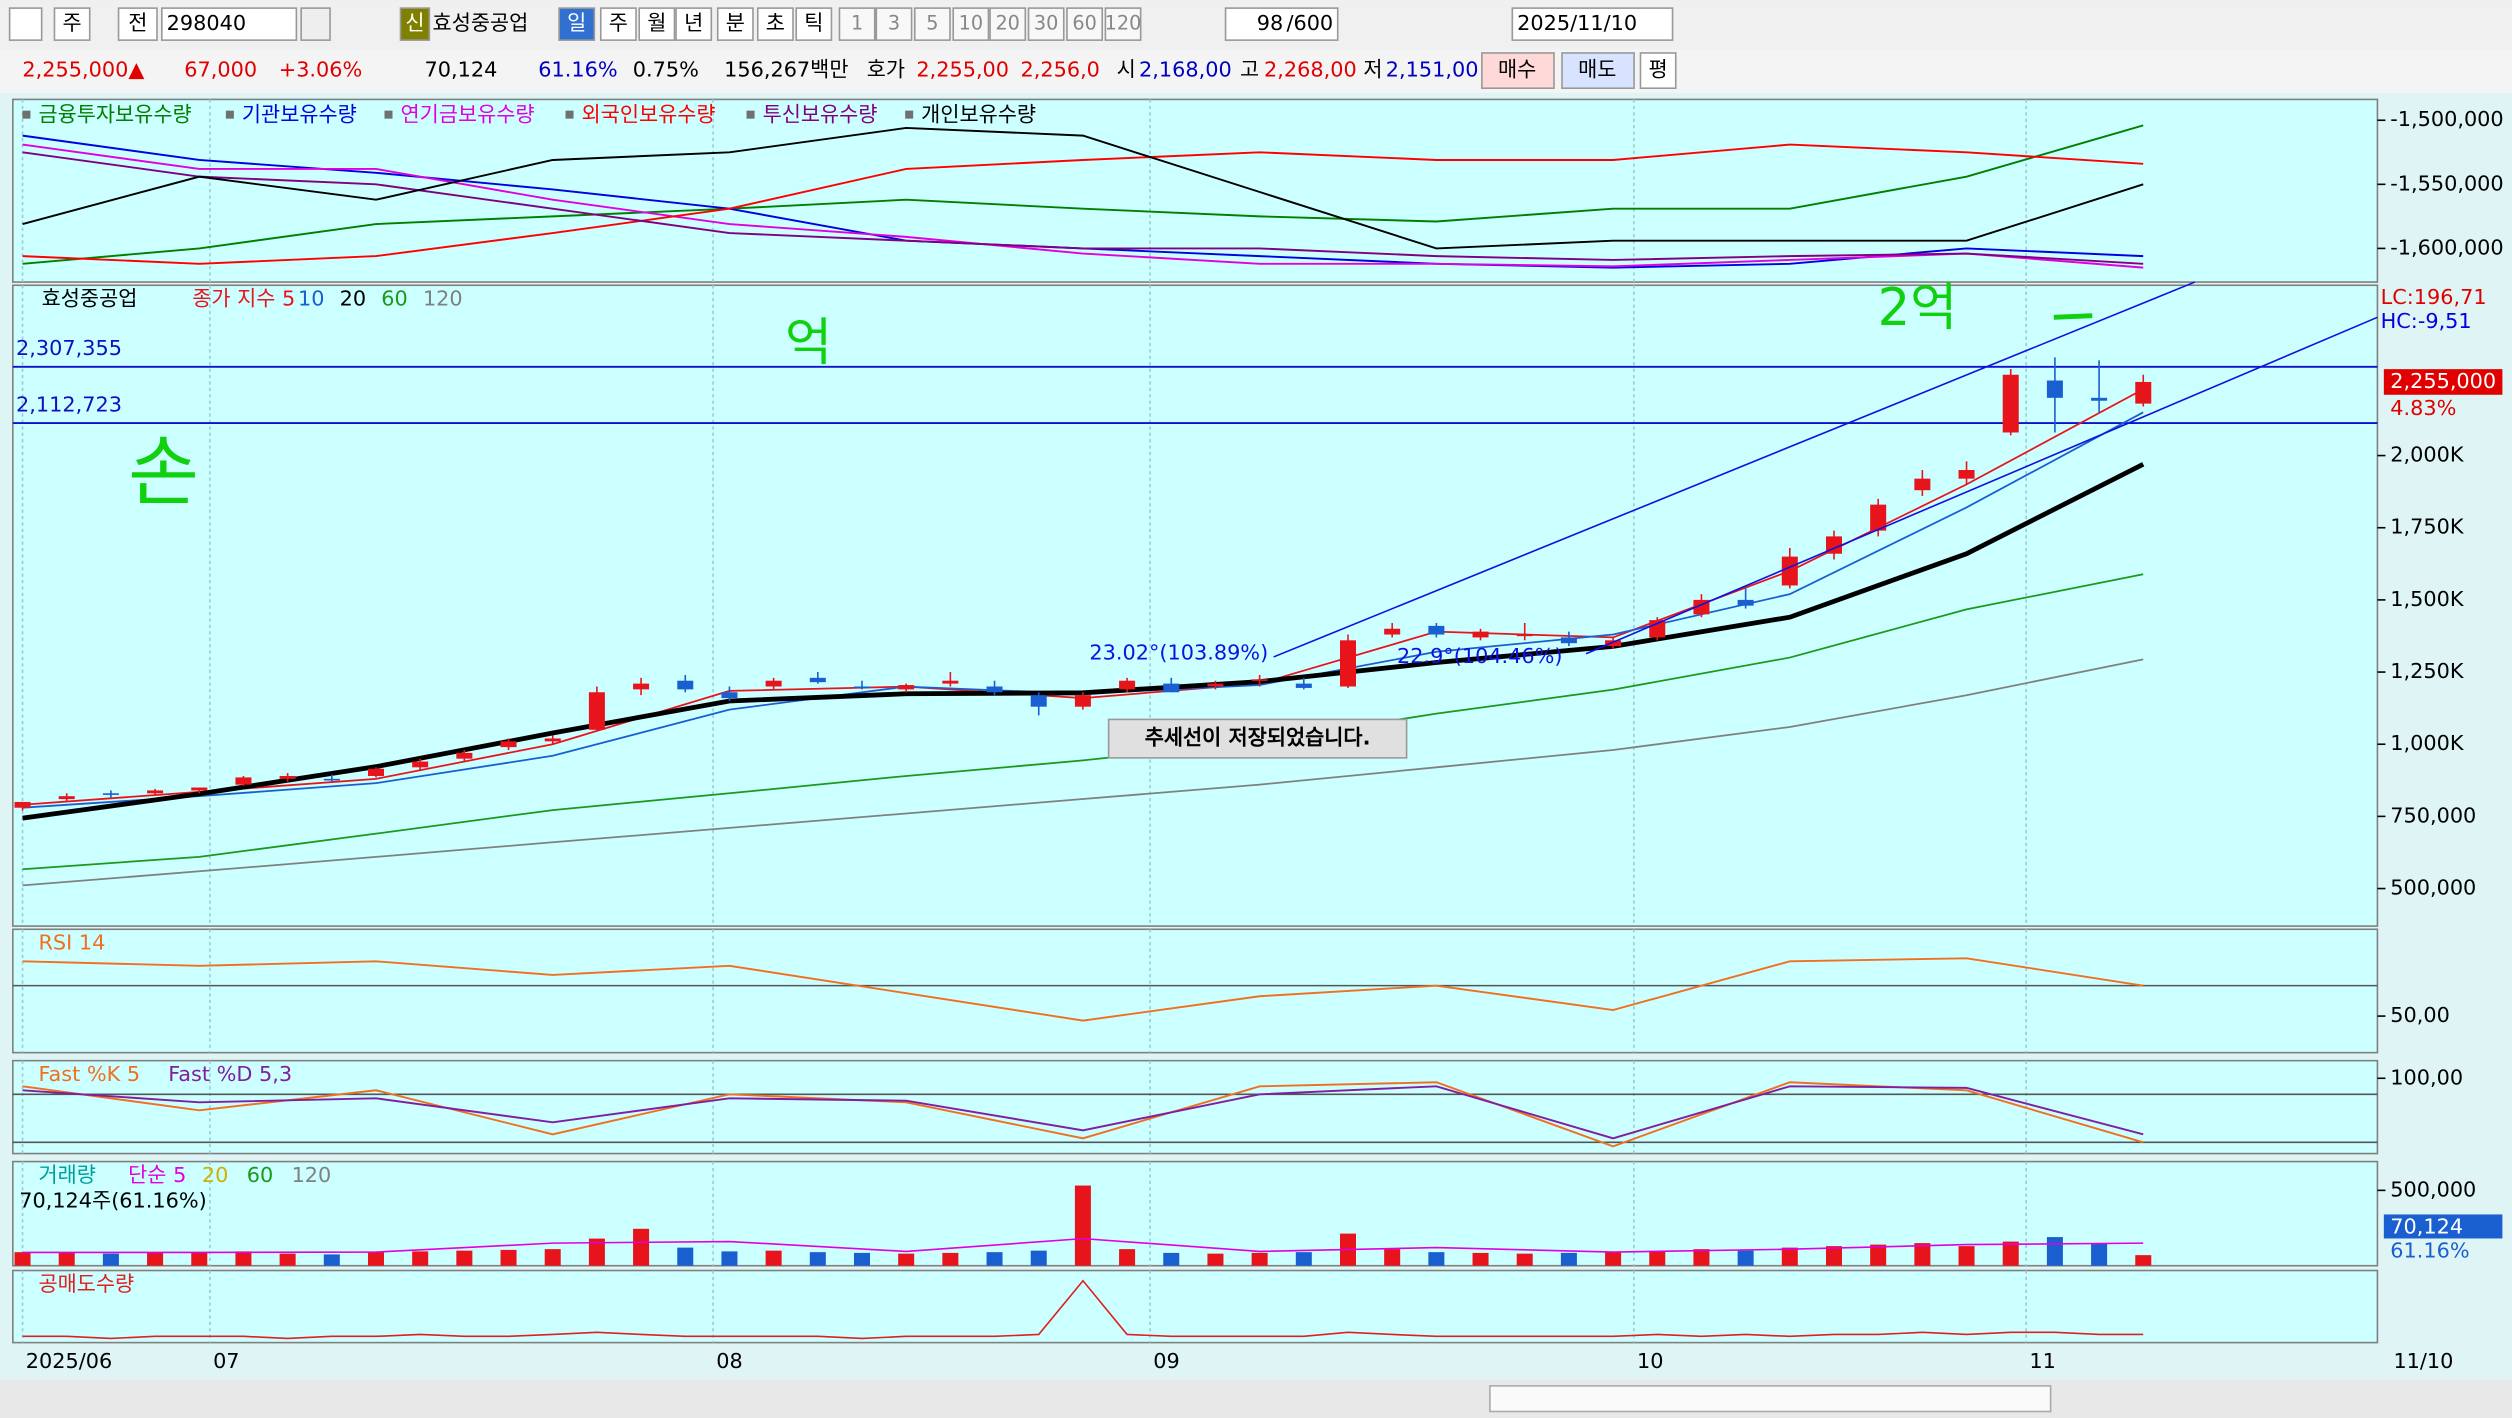 This screenshot has height=1418, width=2512. I want to click on y-tick-label: 1,000K, so click(2427, 743).